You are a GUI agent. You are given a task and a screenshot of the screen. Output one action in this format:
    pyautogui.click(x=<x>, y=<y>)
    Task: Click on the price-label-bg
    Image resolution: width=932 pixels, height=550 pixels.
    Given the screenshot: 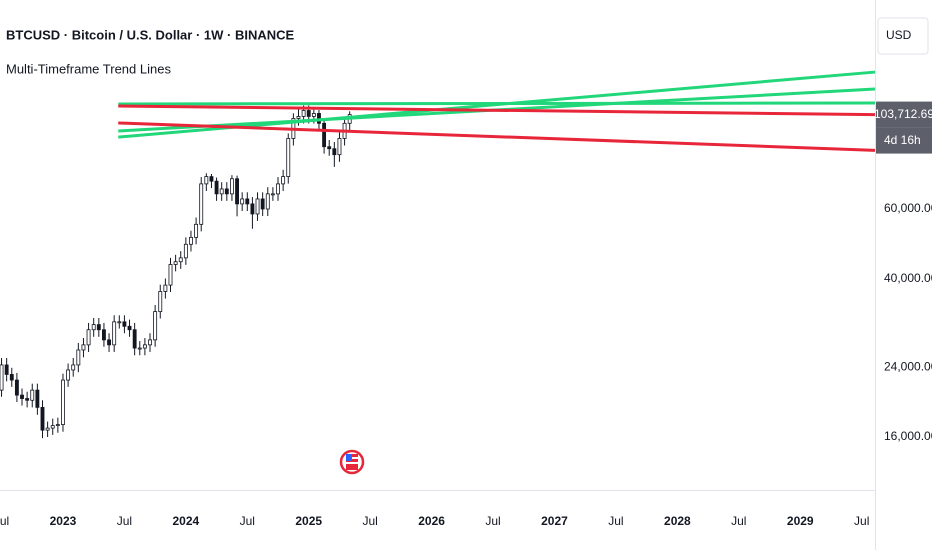 What is the action you would take?
    pyautogui.click(x=904, y=114)
    